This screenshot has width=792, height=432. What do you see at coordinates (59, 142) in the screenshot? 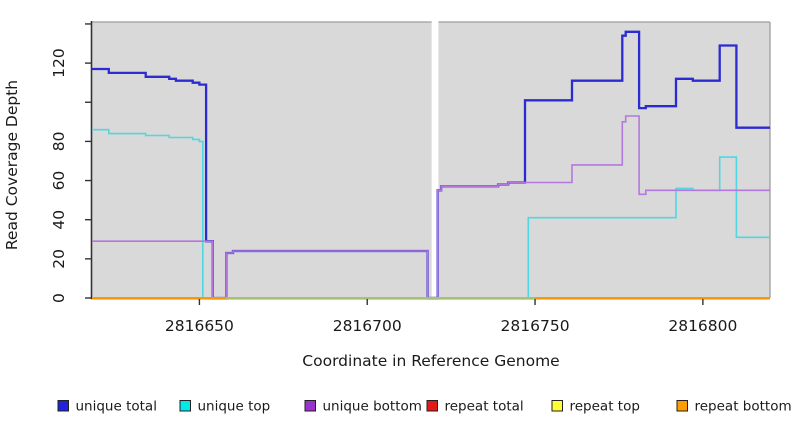
I see `y-tick-label: 80` at bounding box center [59, 142].